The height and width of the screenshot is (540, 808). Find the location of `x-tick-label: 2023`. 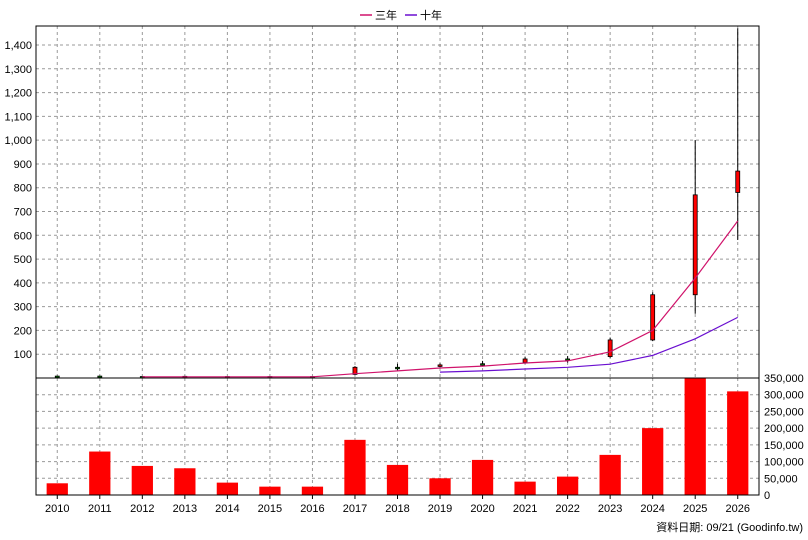

x-tick-label: 2023 is located at coordinates (610, 509).